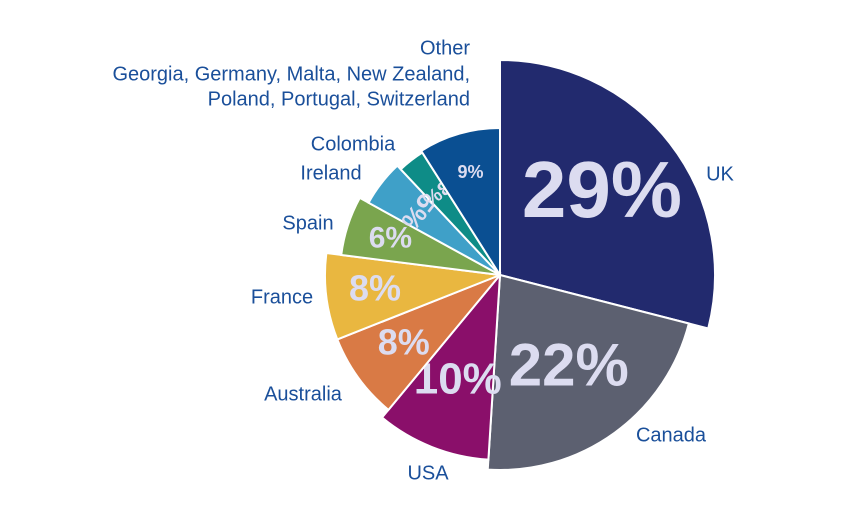 The height and width of the screenshot is (522, 860). Describe the element at coordinates (353, 144) in the screenshot. I see `category-label: Colombia` at that location.